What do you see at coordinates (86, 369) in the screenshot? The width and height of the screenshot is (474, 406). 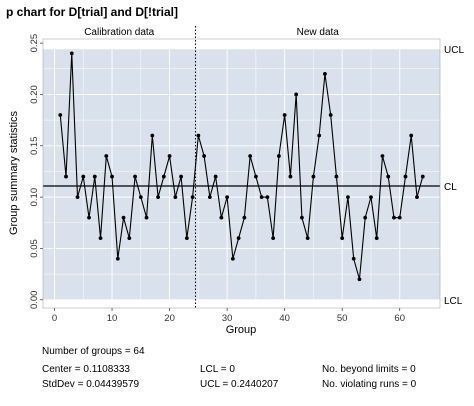 I see `stat-center: Center = 0.1108333` at bounding box center [86, 369].